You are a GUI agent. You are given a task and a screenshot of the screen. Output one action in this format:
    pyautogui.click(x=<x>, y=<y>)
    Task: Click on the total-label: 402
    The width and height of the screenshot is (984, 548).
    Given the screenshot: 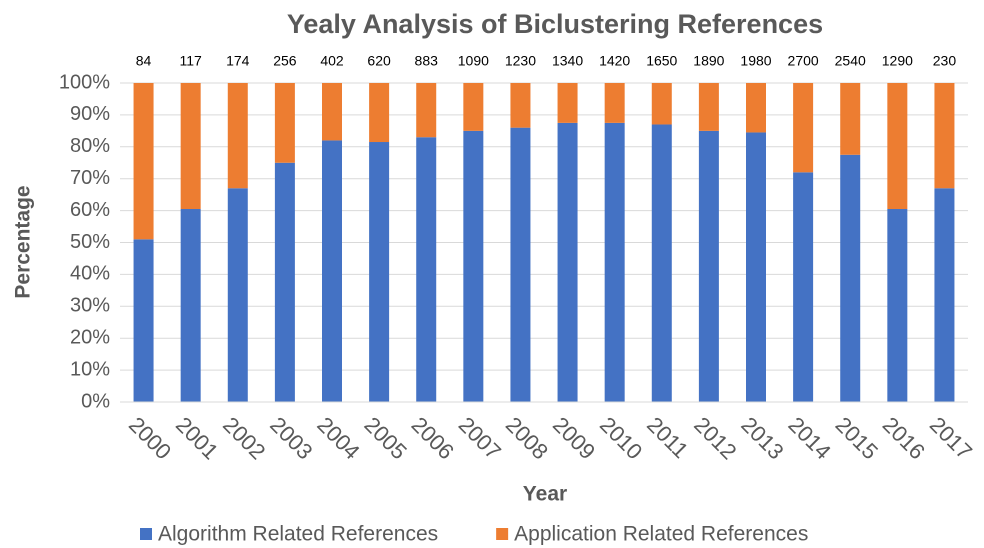 What is the action you would take?
    pyautogui.click(x=332, y=61)
    